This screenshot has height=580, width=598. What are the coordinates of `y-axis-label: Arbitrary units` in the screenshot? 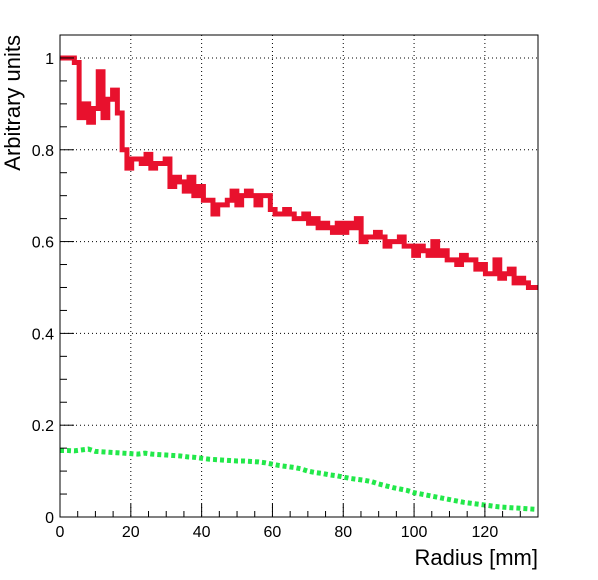 It's located at (12, 103).